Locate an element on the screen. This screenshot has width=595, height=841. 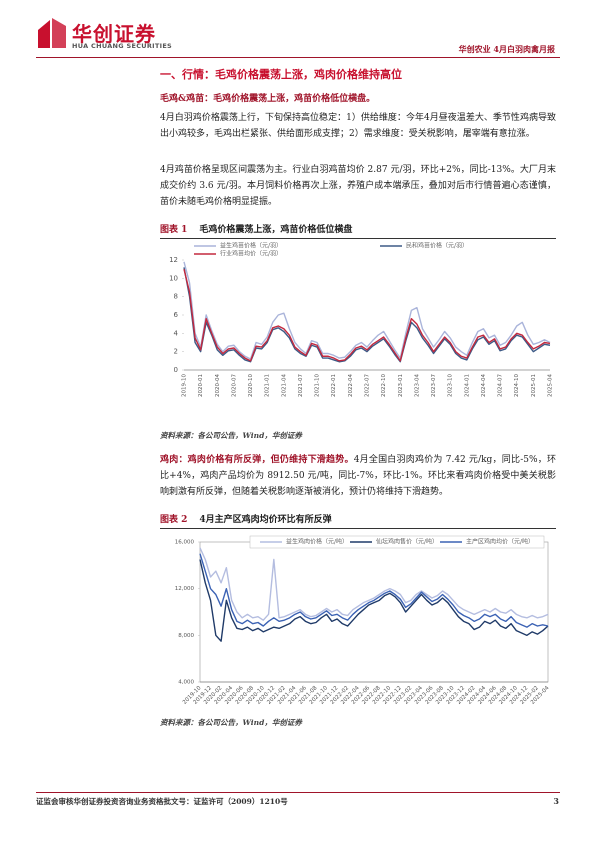
header-rule is located at coordinates (298, 57).